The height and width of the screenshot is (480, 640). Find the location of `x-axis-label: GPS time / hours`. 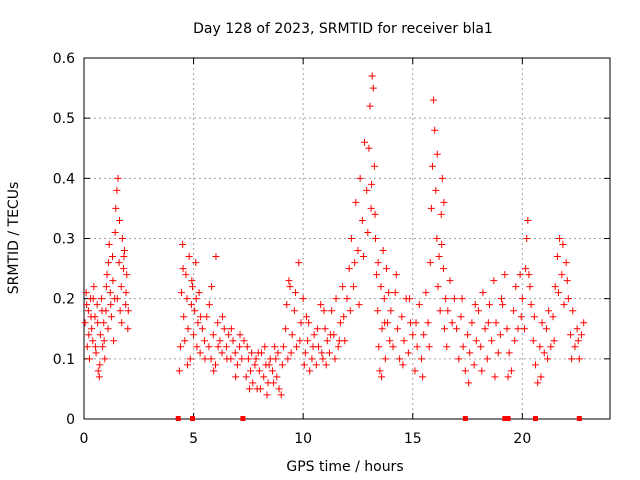

x-axis-label: GPS time / hours is located at coordinates (344, 467).